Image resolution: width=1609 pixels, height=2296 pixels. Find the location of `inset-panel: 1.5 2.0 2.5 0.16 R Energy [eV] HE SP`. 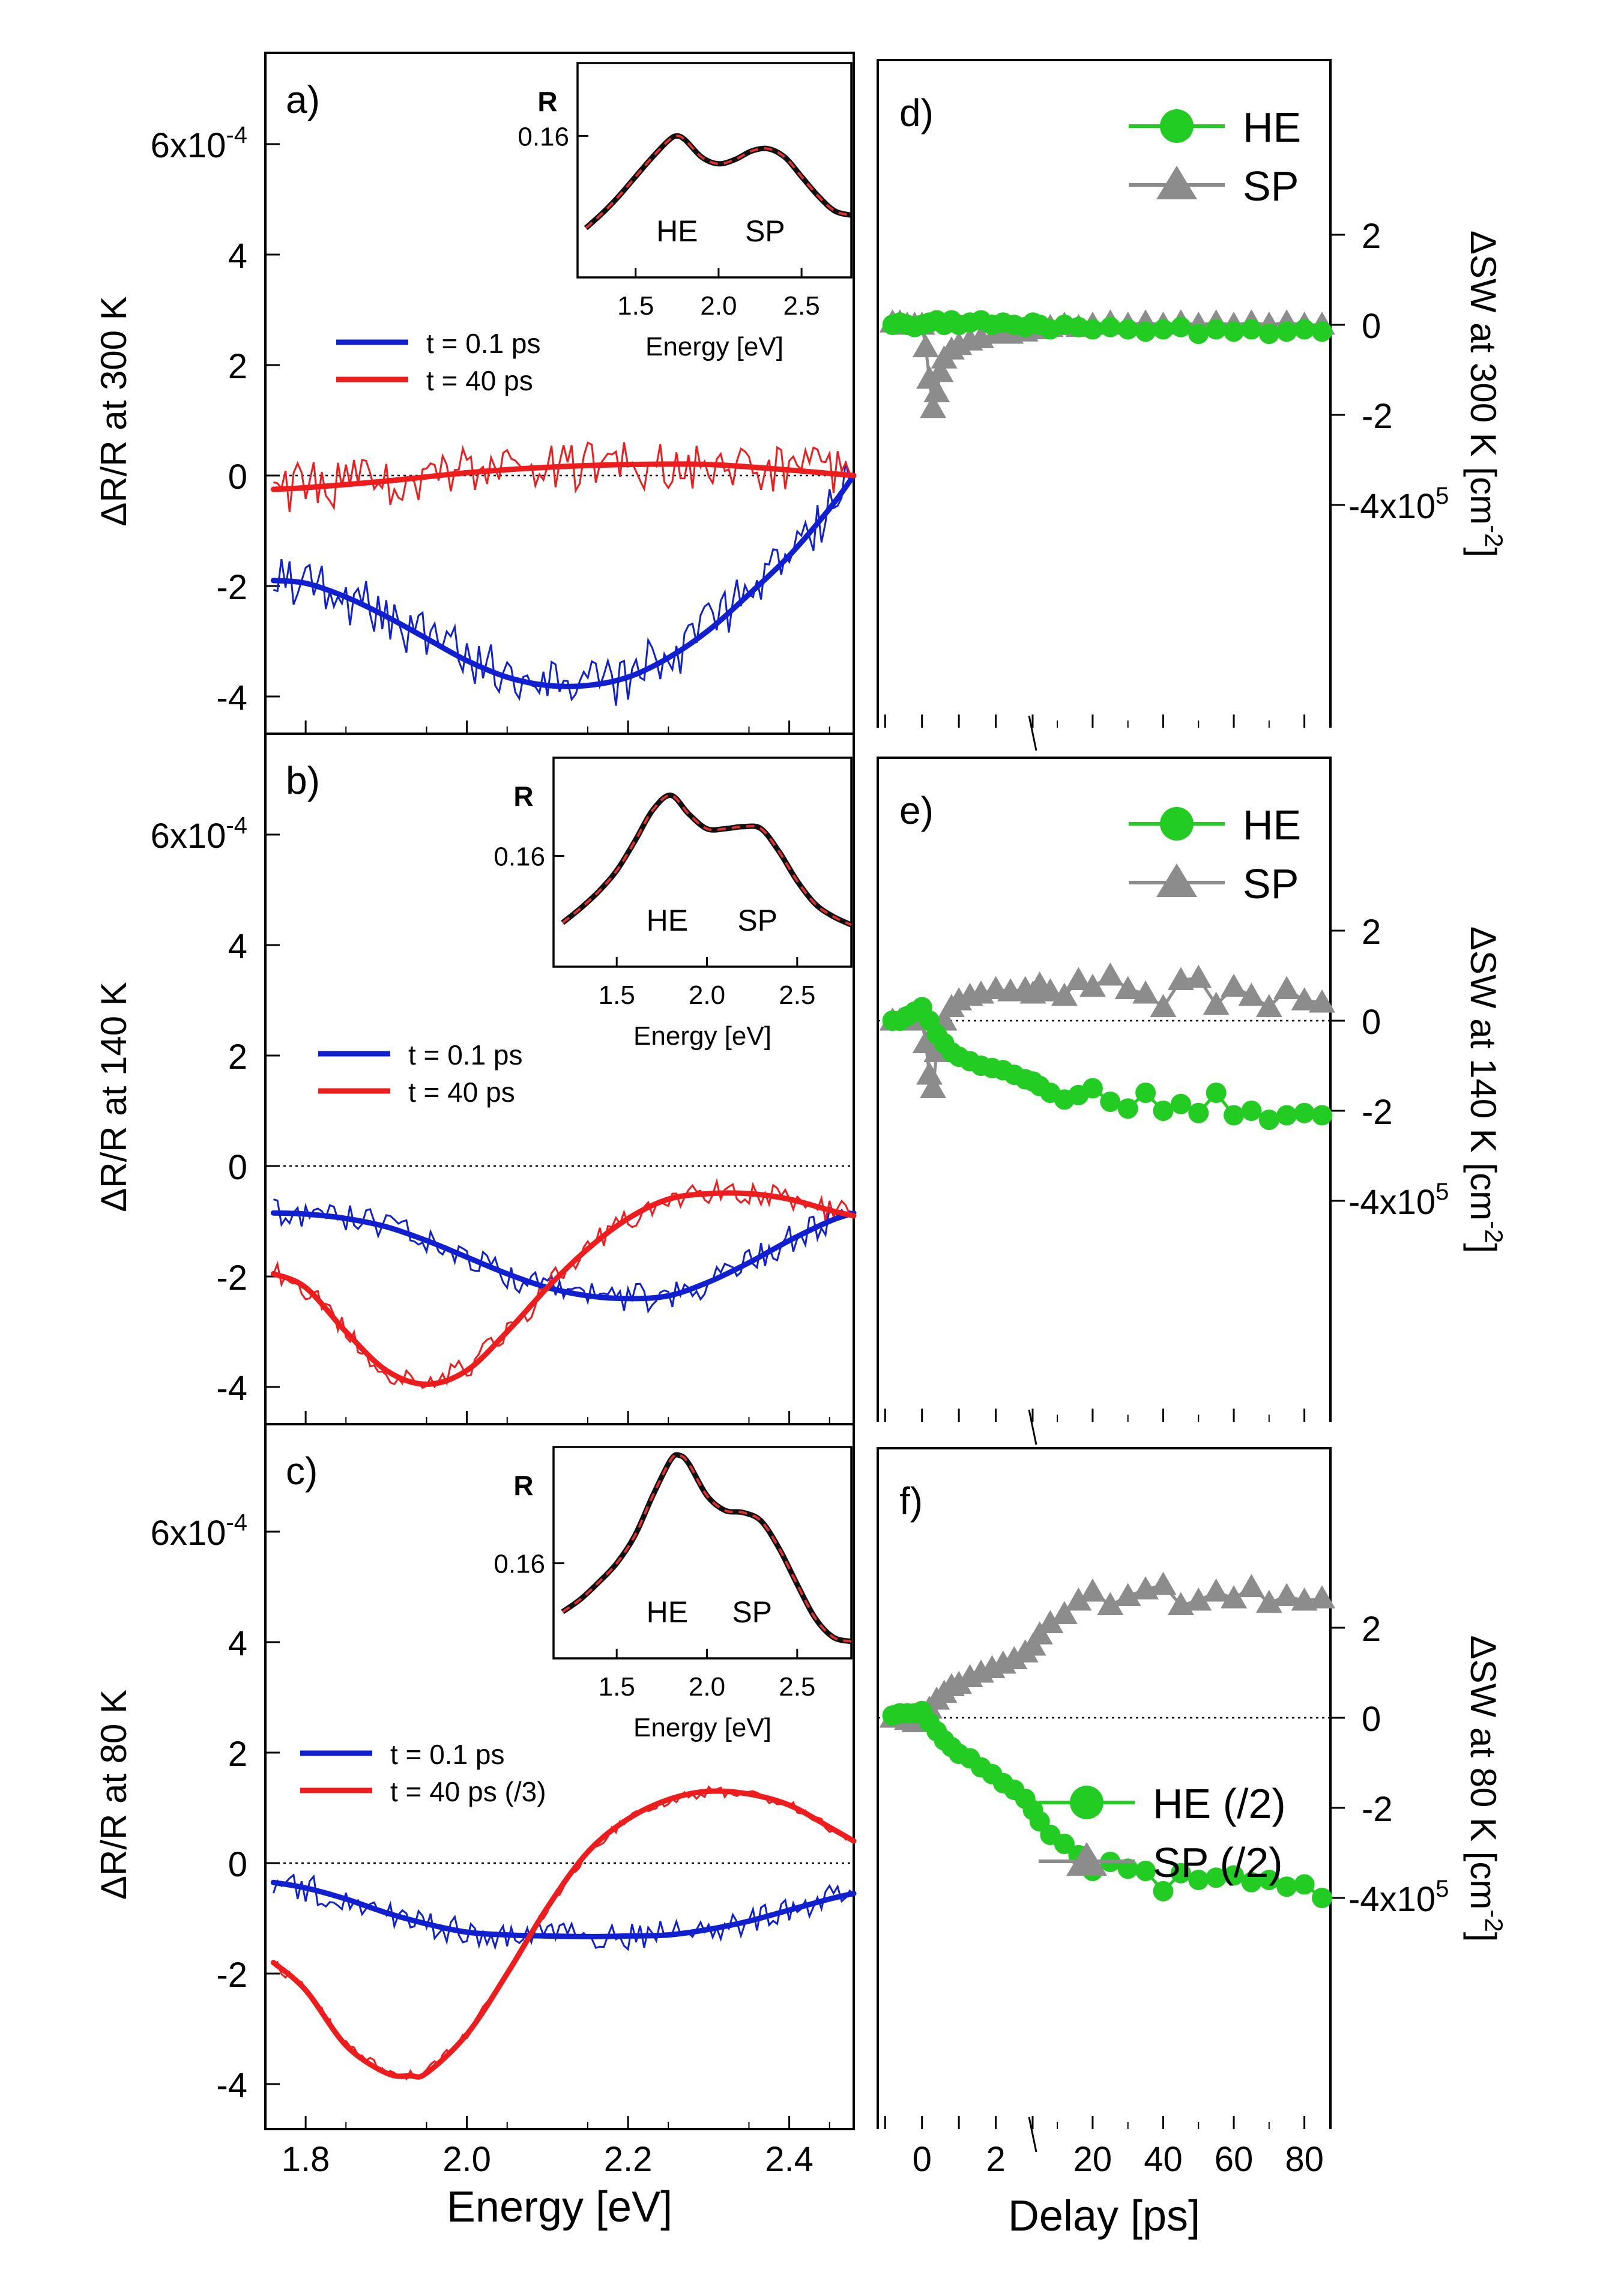

inset-panel: 1.5 2.0 2.5 0.16 R Energy [eV] HE SP is located at coordinates (674, 904).